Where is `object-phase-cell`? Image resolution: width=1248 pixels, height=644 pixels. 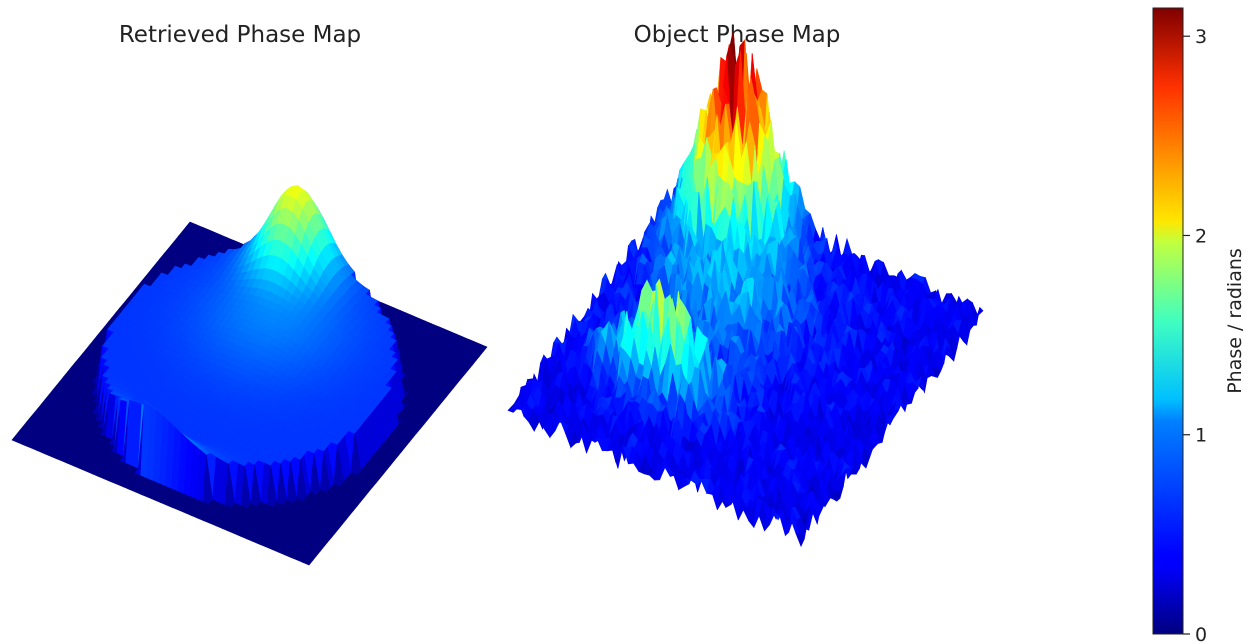
object-phase-cell is located at coordinates (848, 247).